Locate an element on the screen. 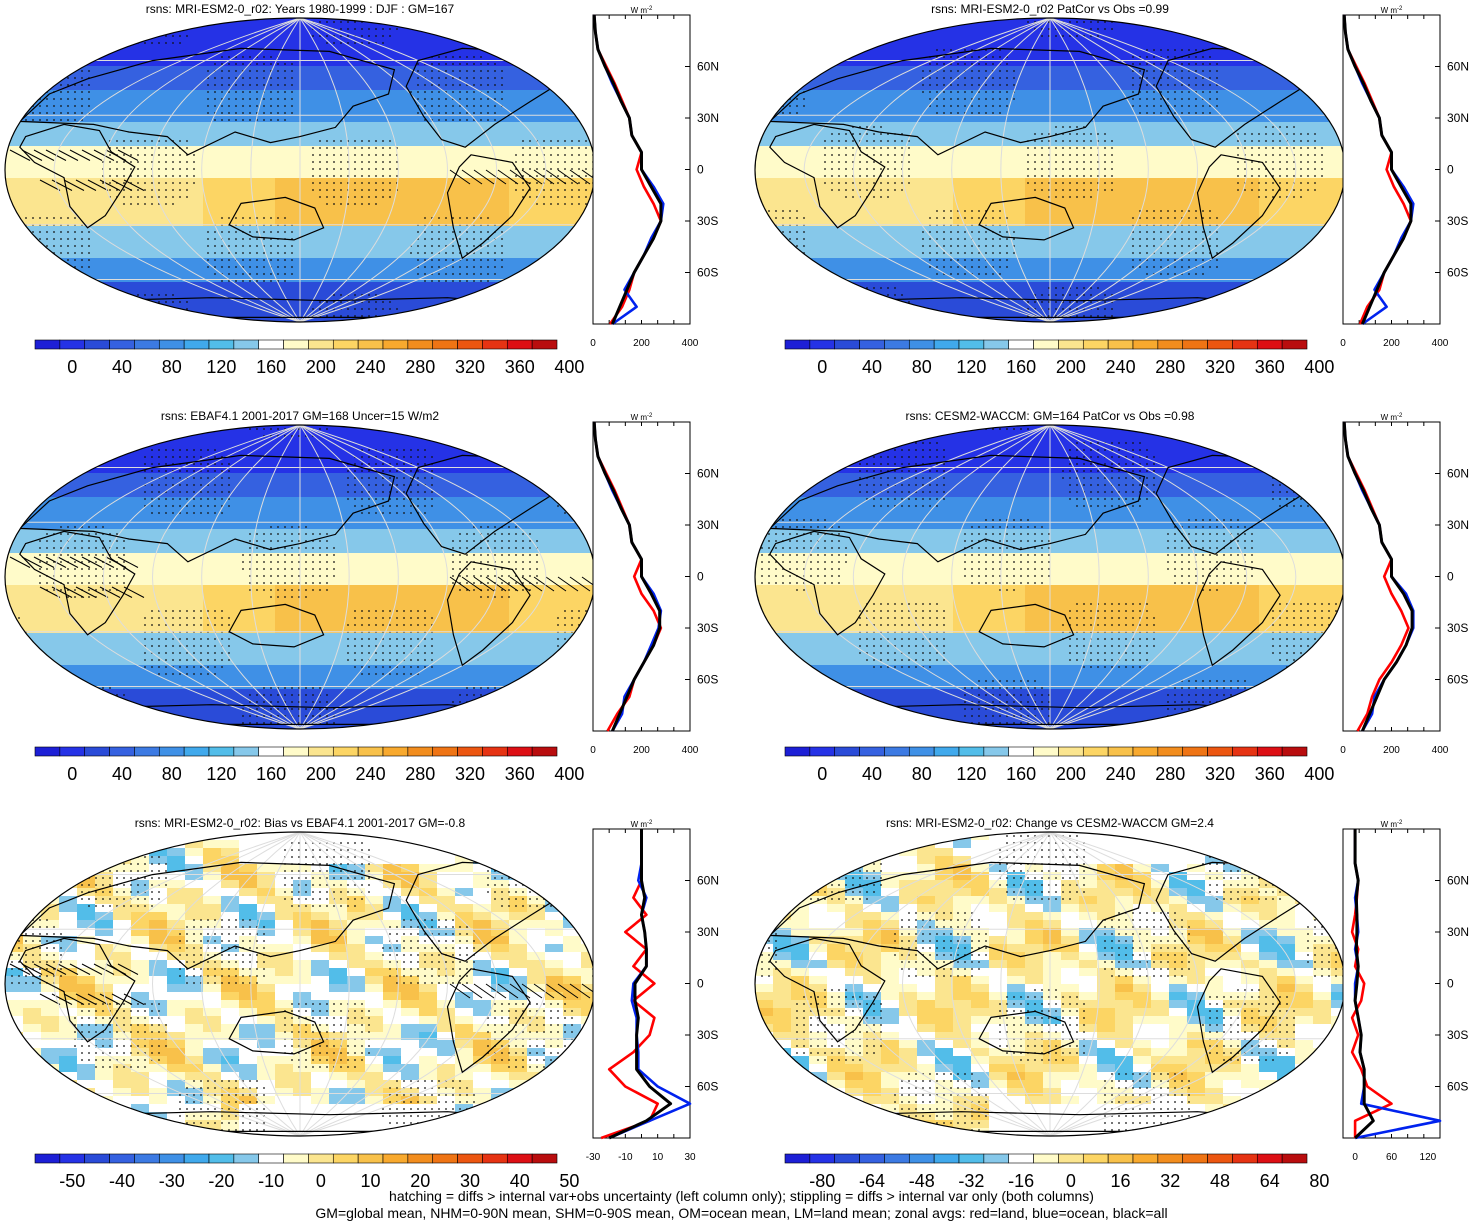 This screenshot has width=1483, height=1221. colorbar: 0 40 80 120 160 200 240 280 320 360 400 is located at coordinates (1059, 358).